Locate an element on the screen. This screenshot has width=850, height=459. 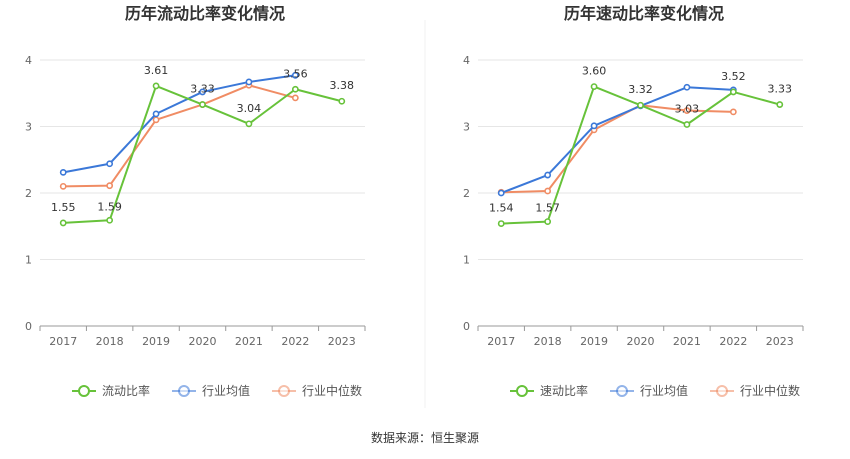
chart2-series-avg-point-2017 is located at coordinates (501, 193).